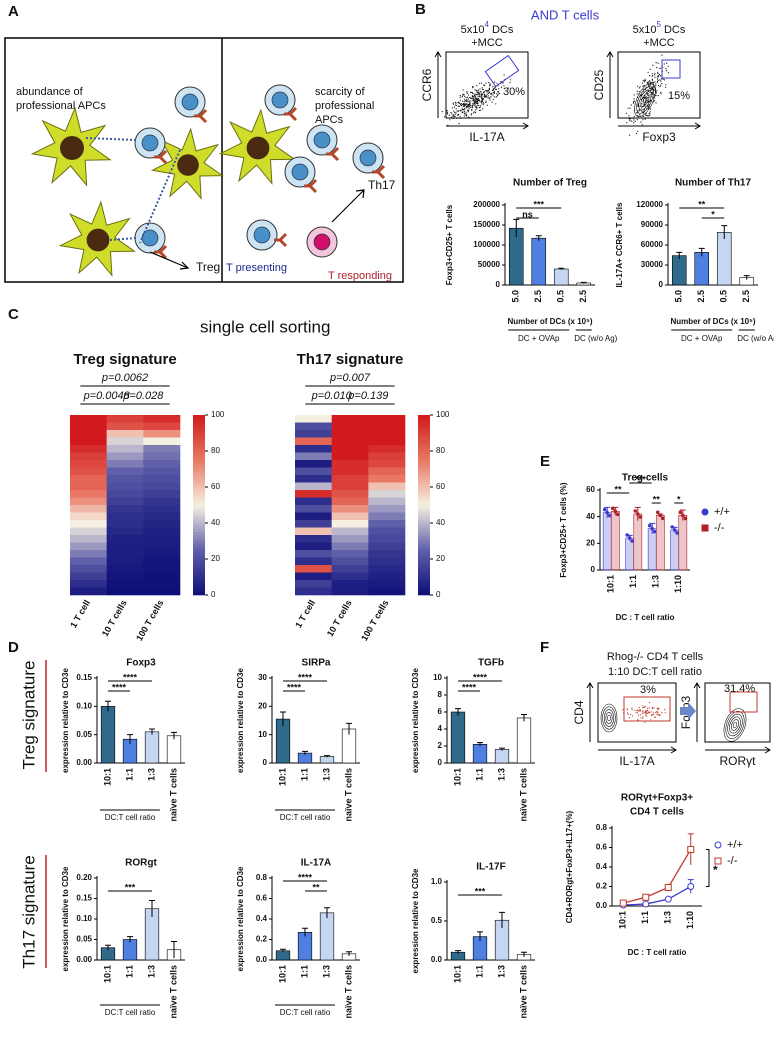  I want to click on x-axis-label: DC : T cell ratio, so click(657, 952).